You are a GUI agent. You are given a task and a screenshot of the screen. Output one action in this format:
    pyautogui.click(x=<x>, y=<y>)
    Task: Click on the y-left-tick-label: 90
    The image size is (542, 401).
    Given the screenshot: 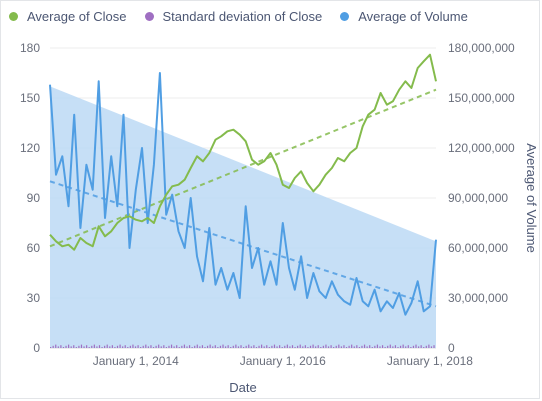 What is the action you would take?
    pyautogui.click(x=34, y=198)
    